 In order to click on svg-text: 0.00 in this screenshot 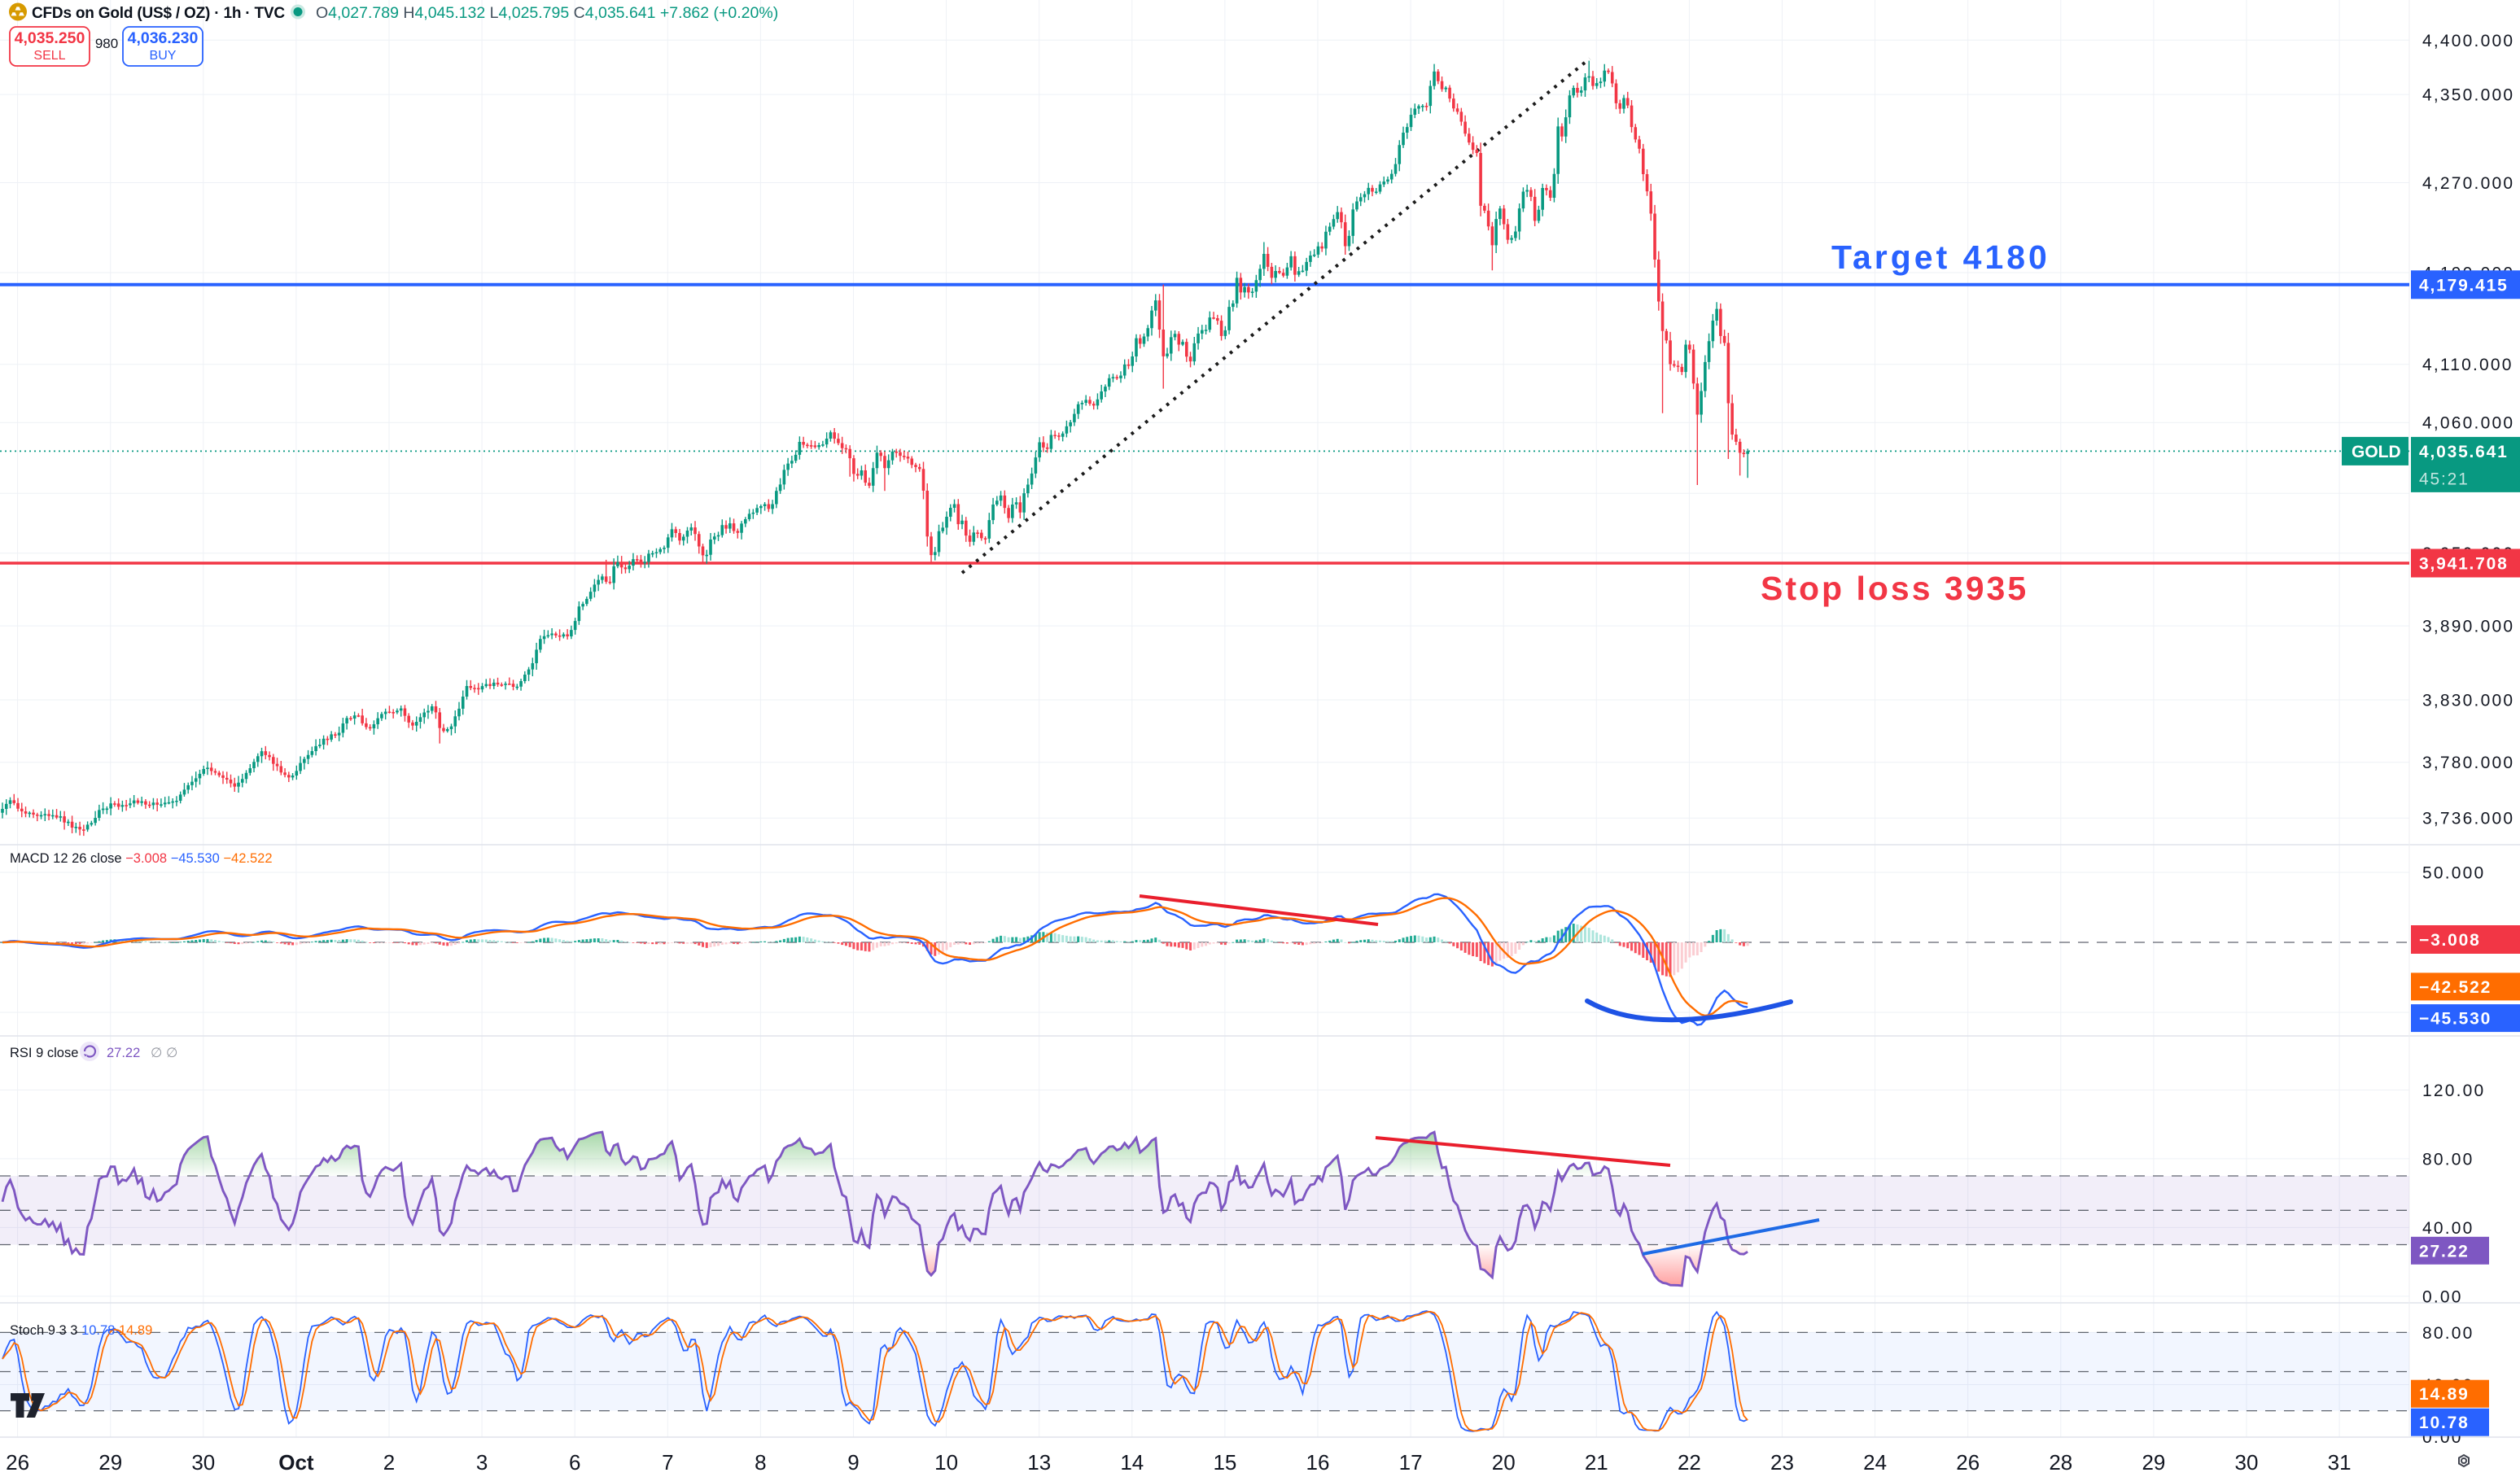, I will do `click(2443, 1296)`.